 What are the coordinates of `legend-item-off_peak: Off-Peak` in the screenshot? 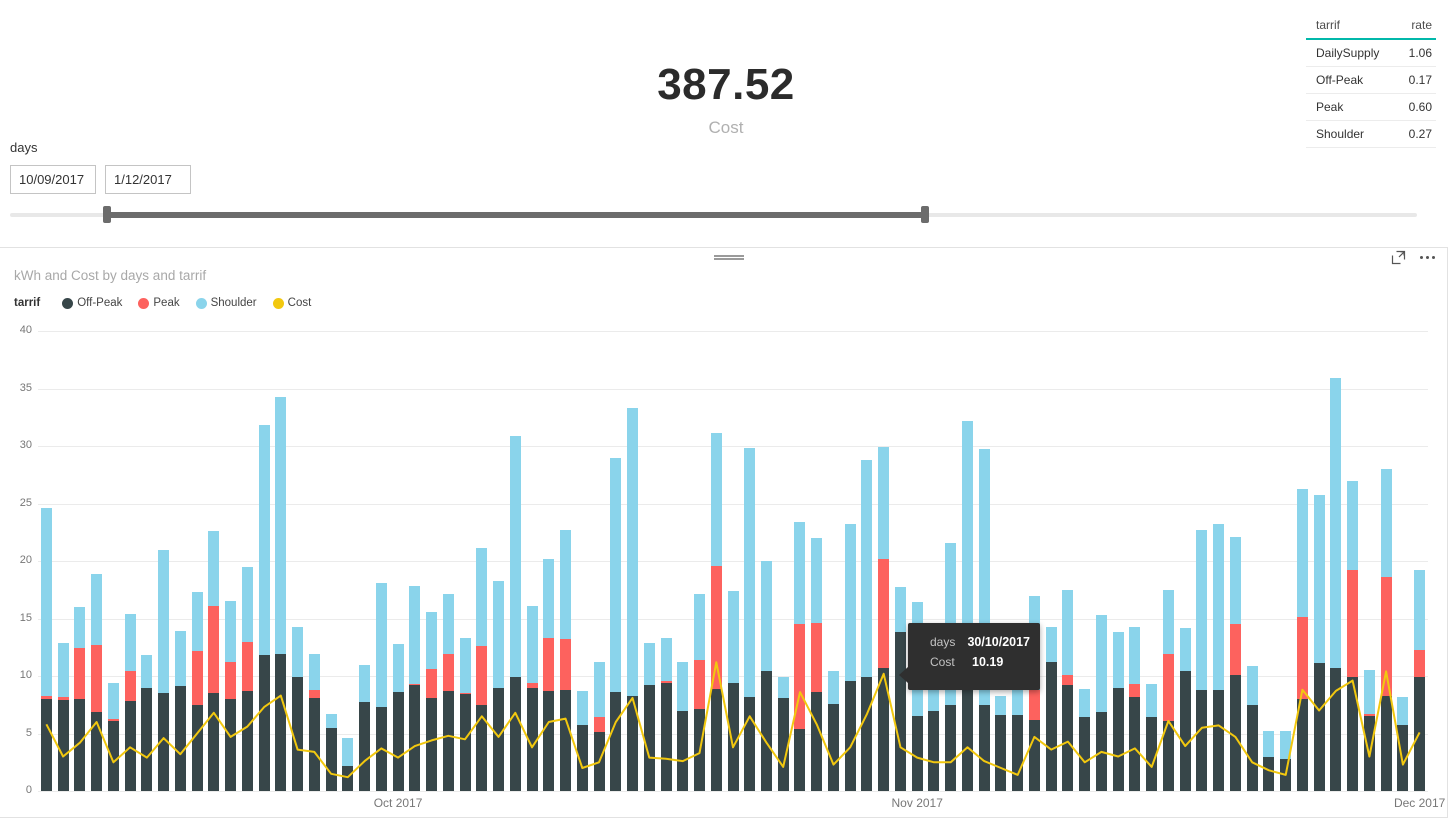 It's located at (92, 303).